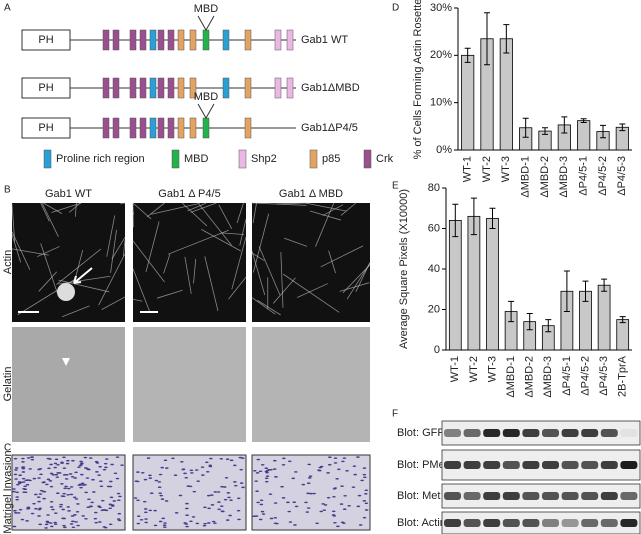 The image size is (641, 534). What do you see at coordinates (8, 384) in the screenshot?
I see `row-label: Gelatin` at bounding box center [8, 384].